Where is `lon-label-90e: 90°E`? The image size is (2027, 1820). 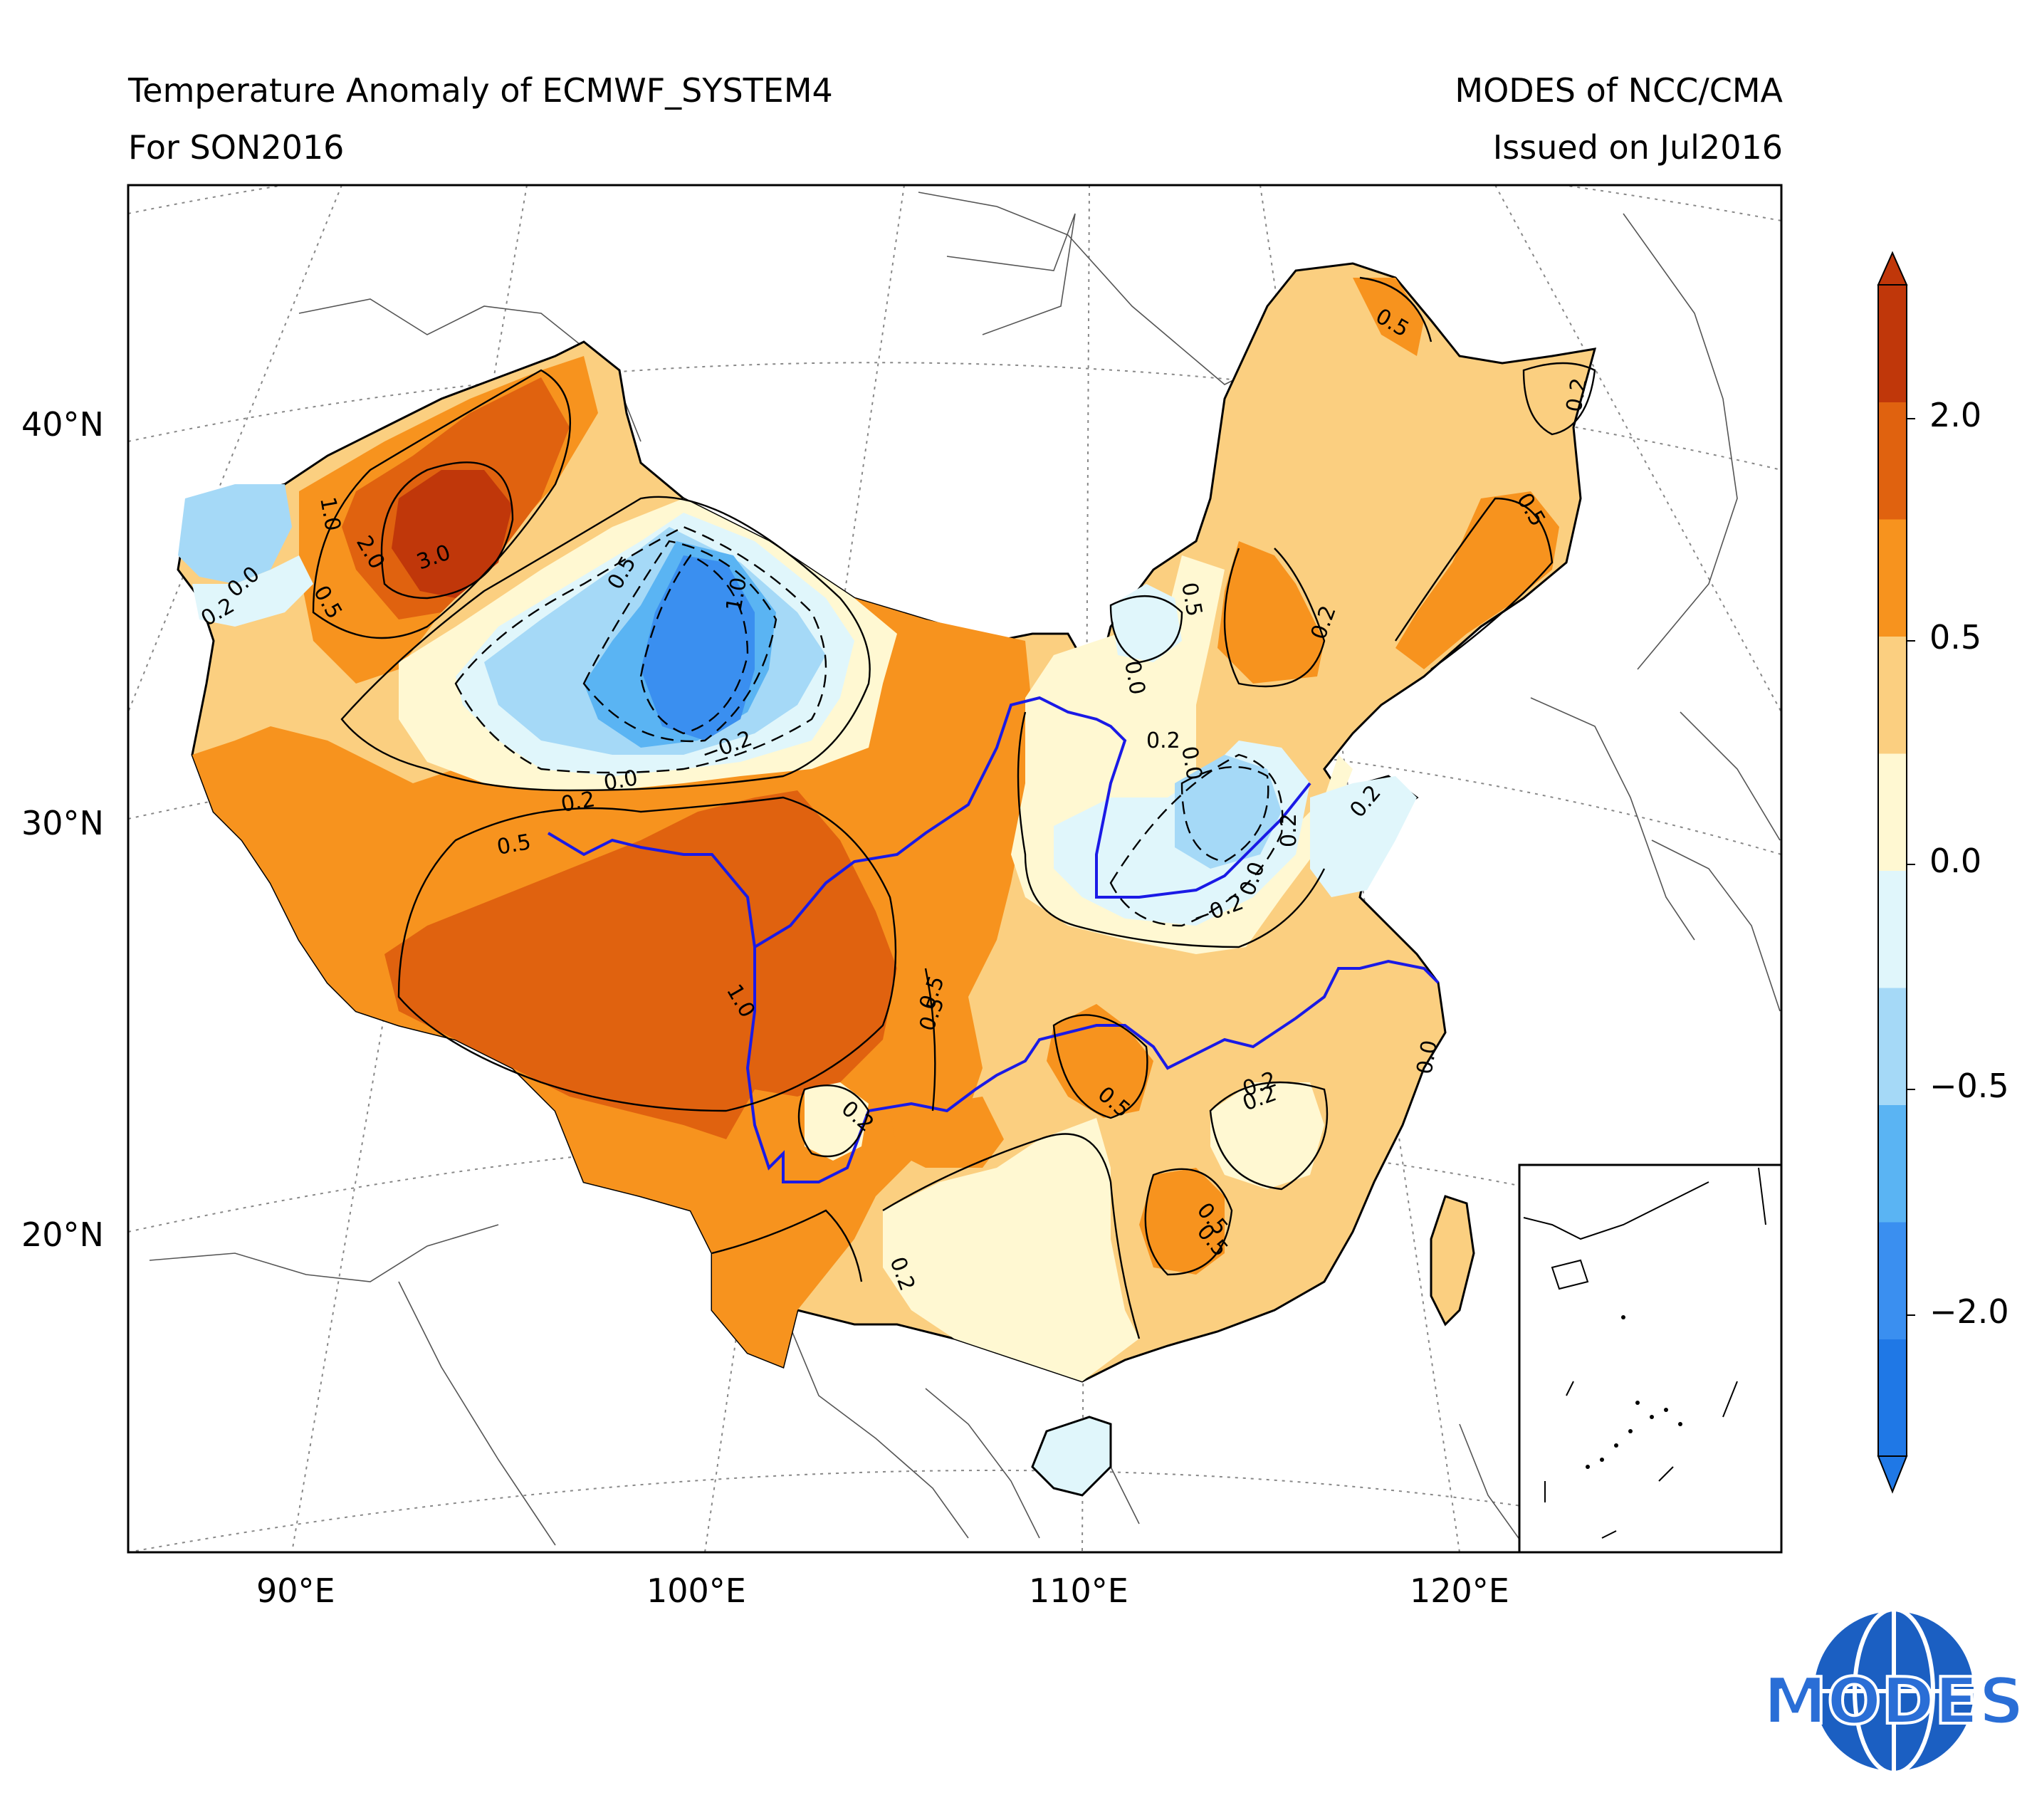 lon-label-90e: 90°E is located at coordinates (295, 1590).